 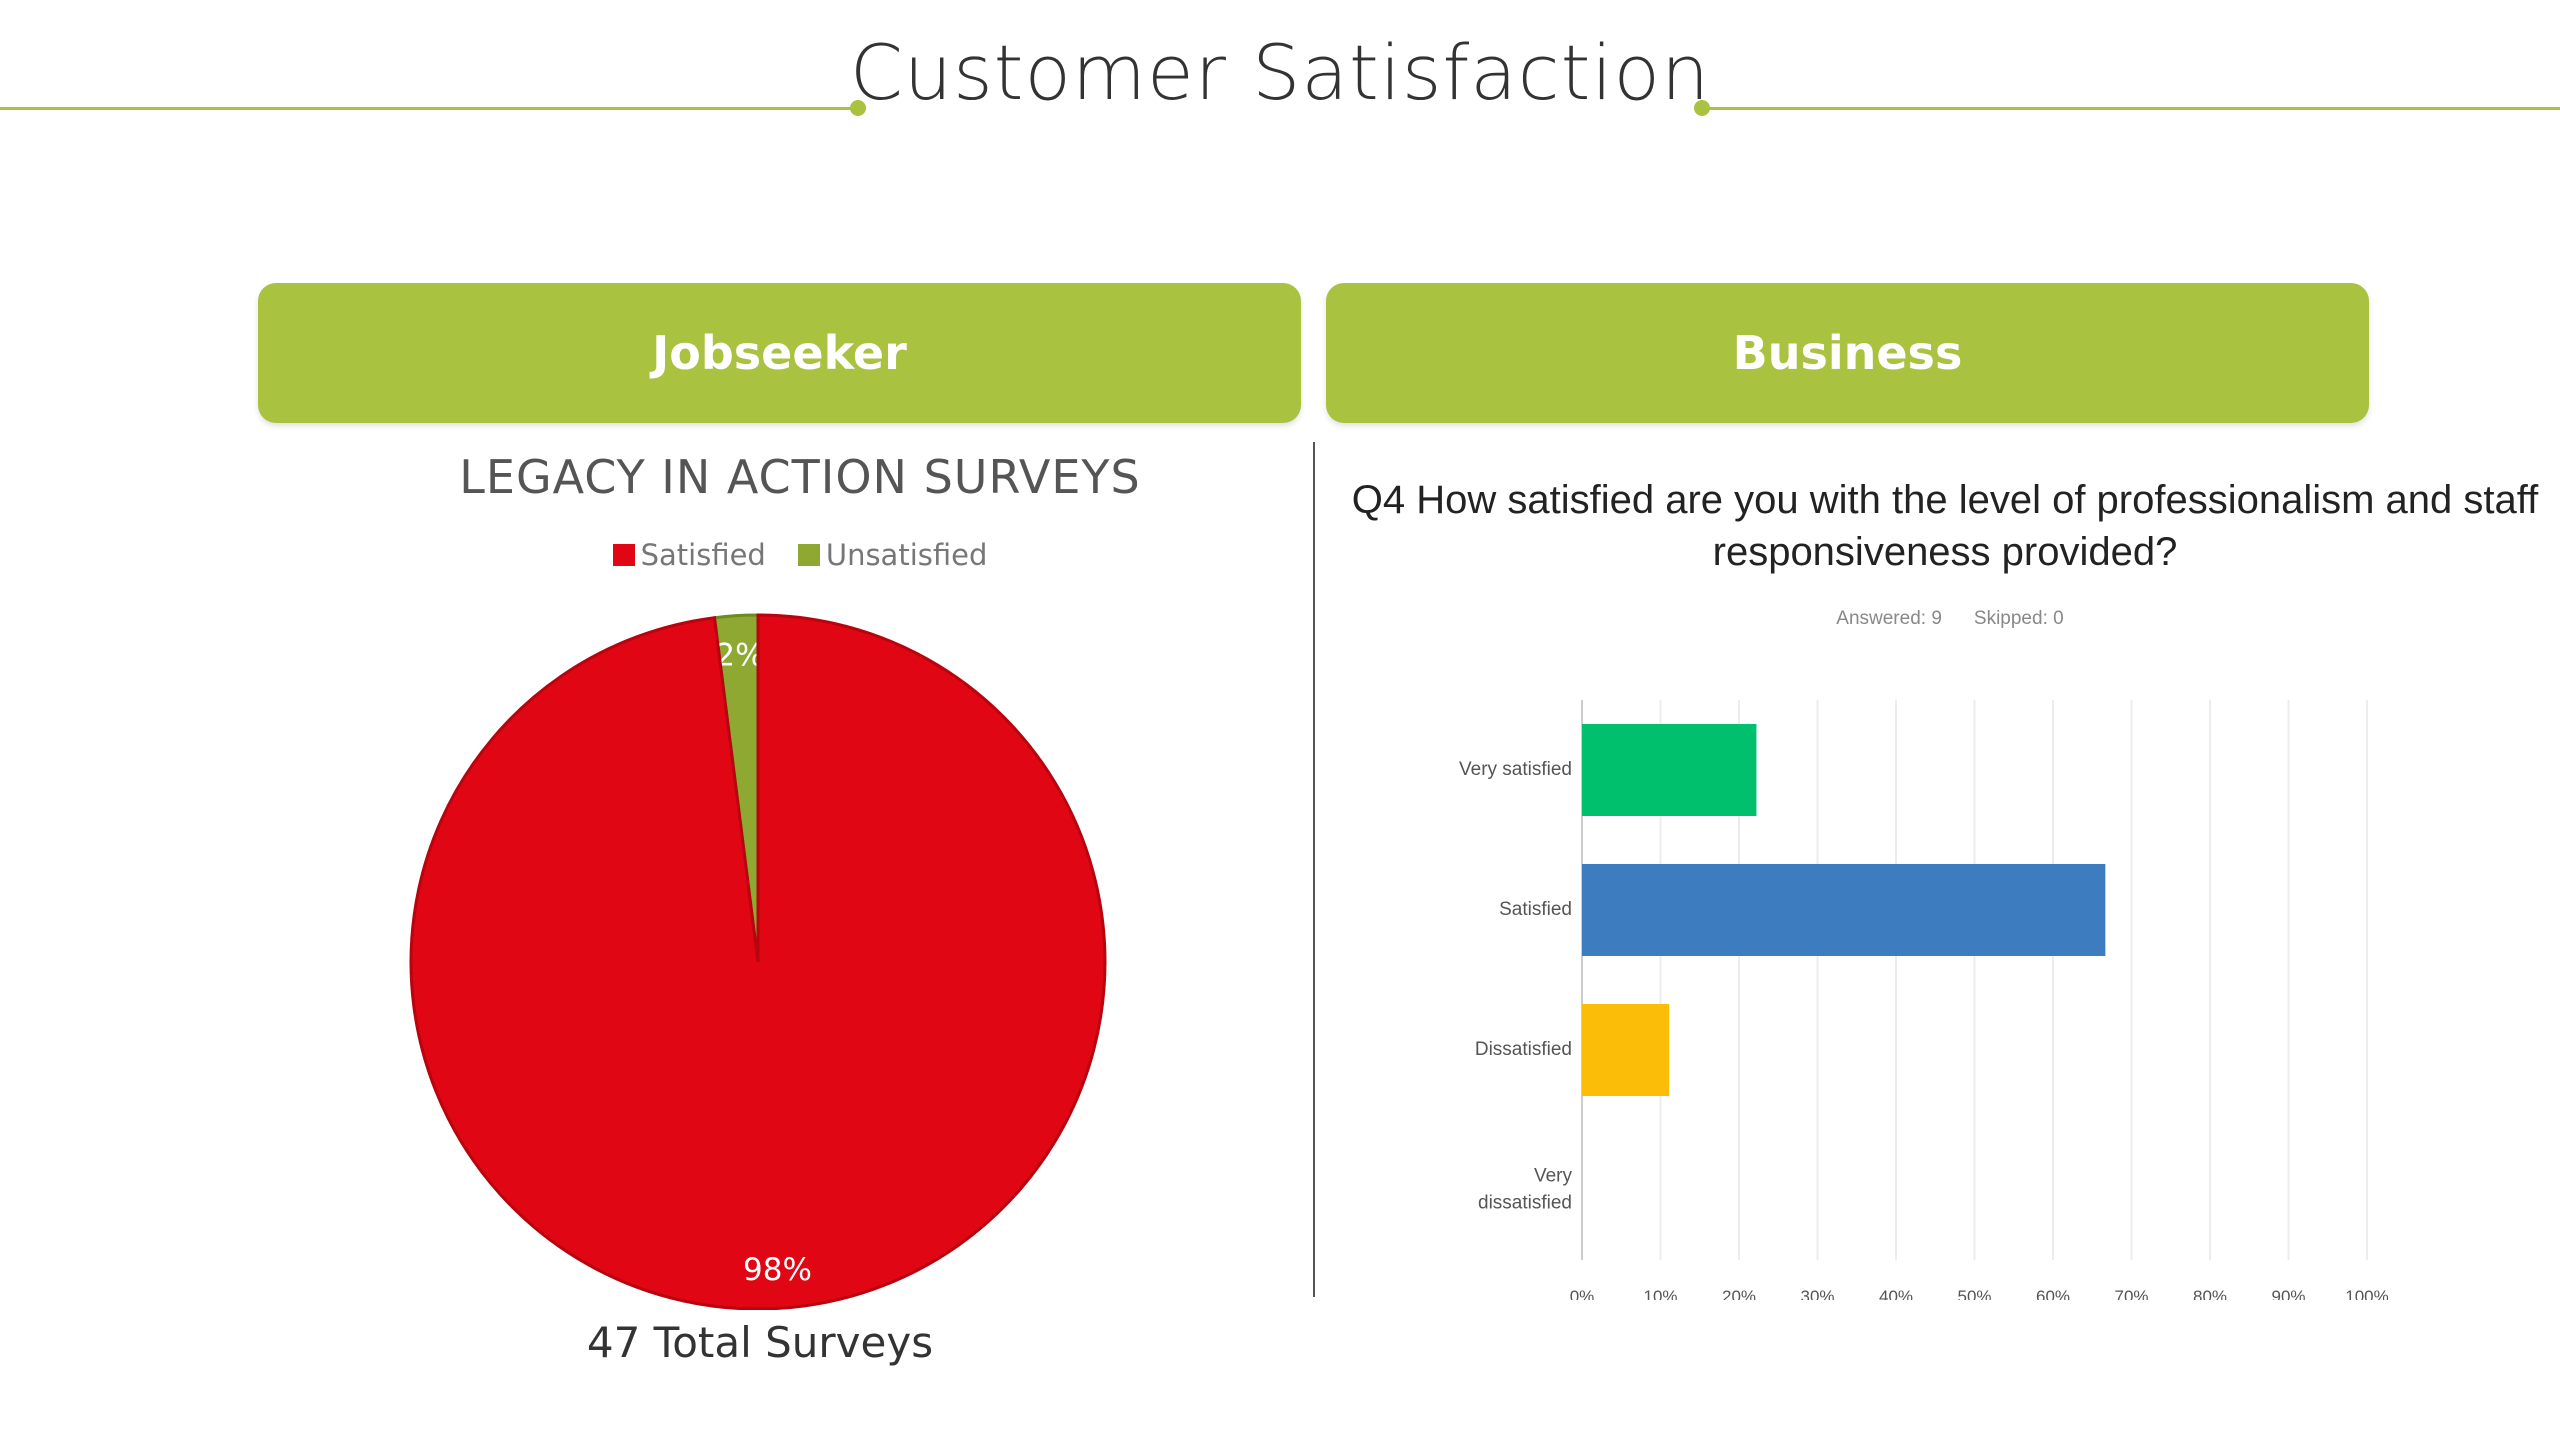 What do you see at coordinates (1525, 1203) in the screenshot?
I see `y-category-label: dissatisfied` at bounding box center [1525, 1203].